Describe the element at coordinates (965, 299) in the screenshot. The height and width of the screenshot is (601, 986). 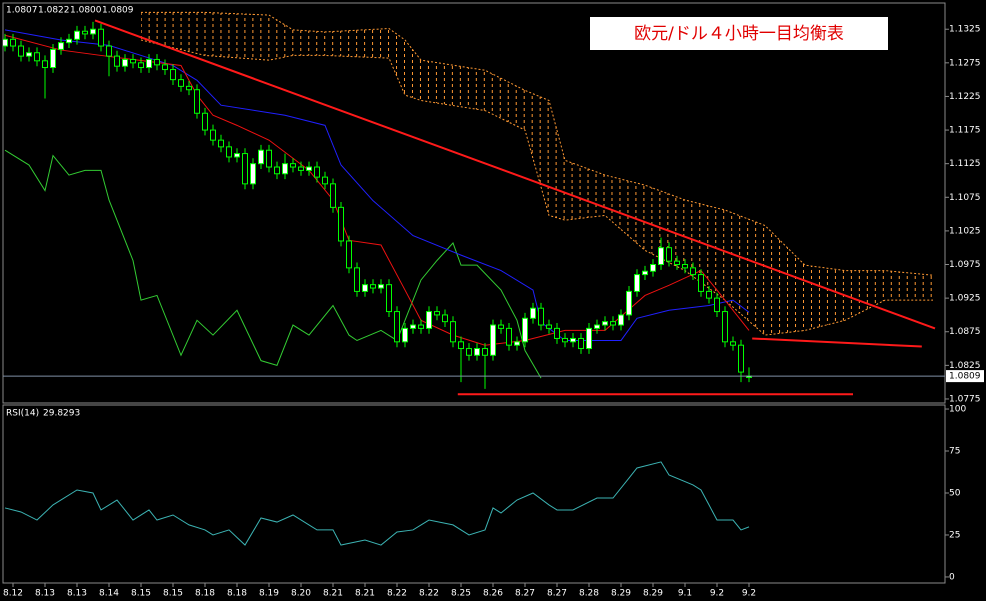
I see `y-tick-label: 1.0925` at that location.